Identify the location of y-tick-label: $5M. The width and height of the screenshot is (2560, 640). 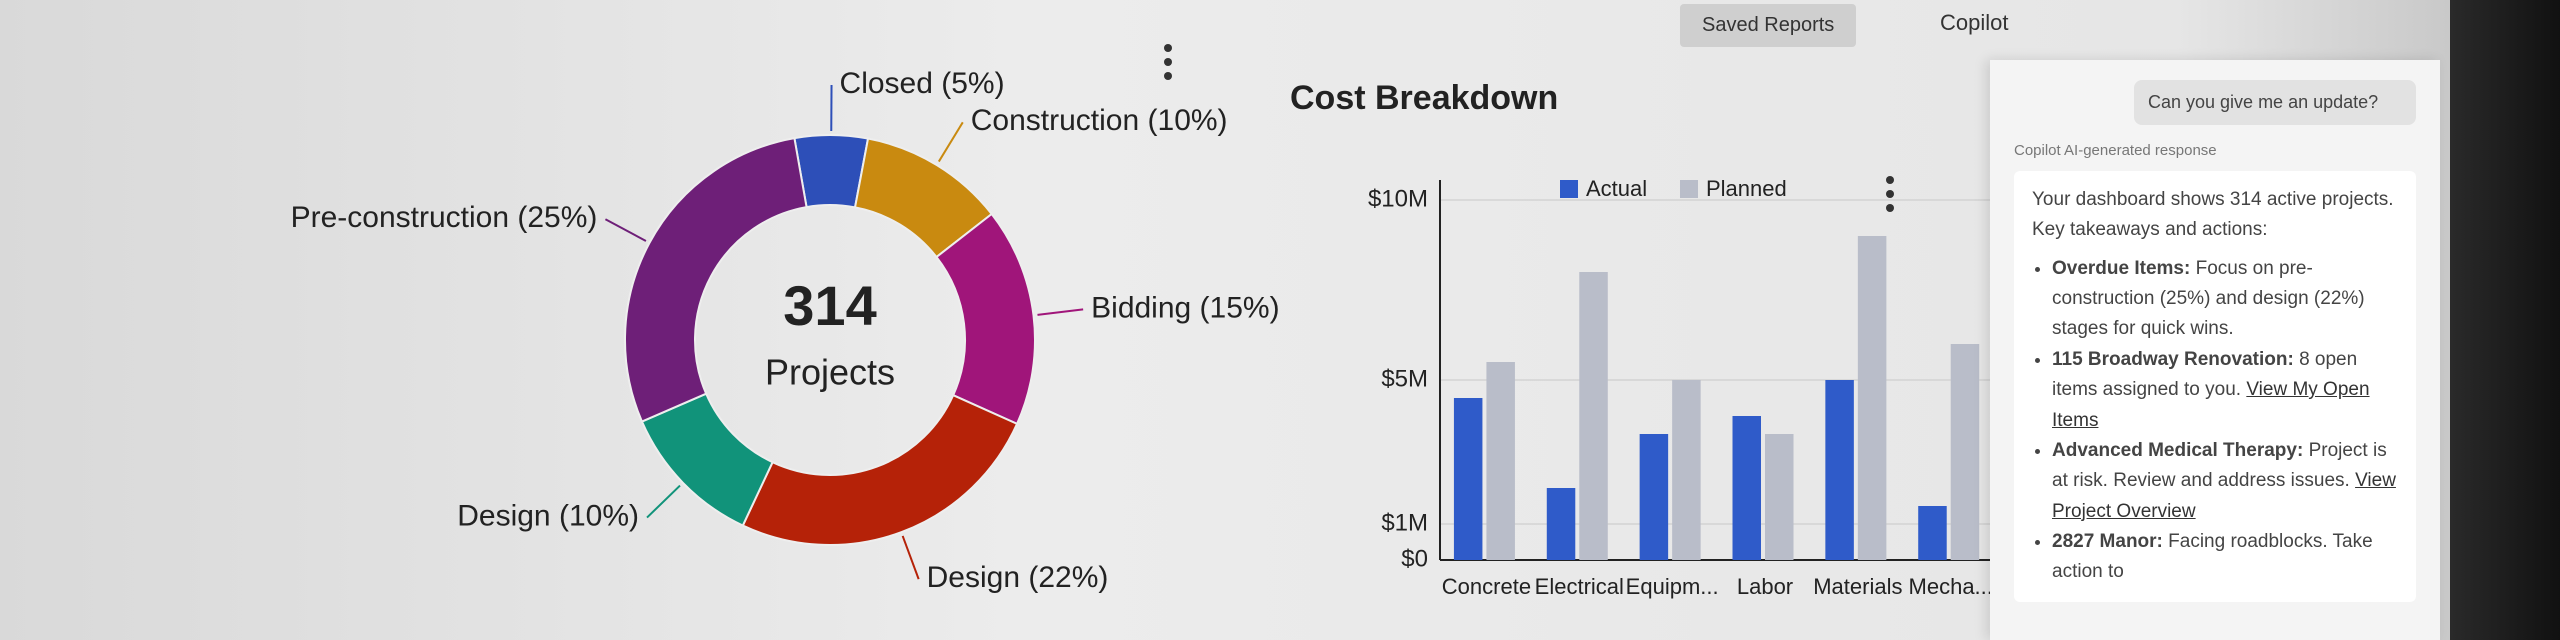
(1404, 378).